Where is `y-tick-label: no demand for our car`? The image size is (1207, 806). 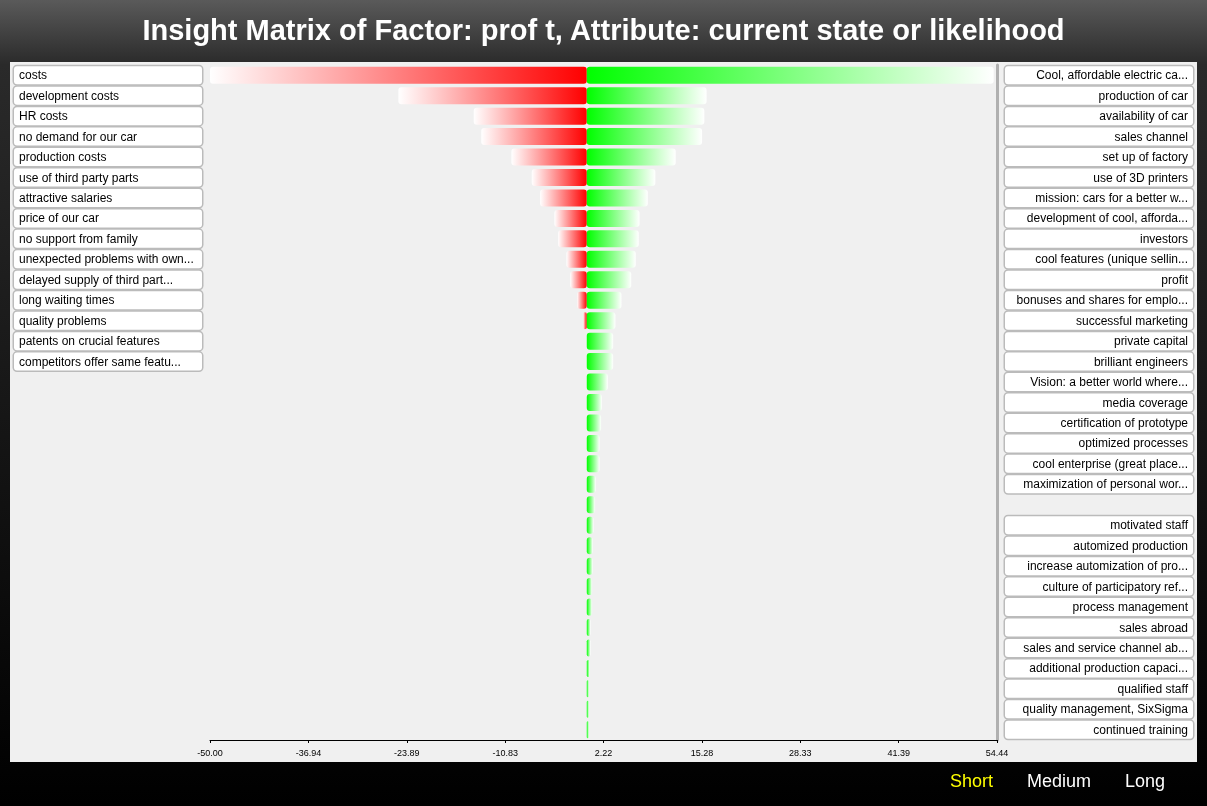
y-tick-label: no demand for our car is located at coordinates (78, 136).